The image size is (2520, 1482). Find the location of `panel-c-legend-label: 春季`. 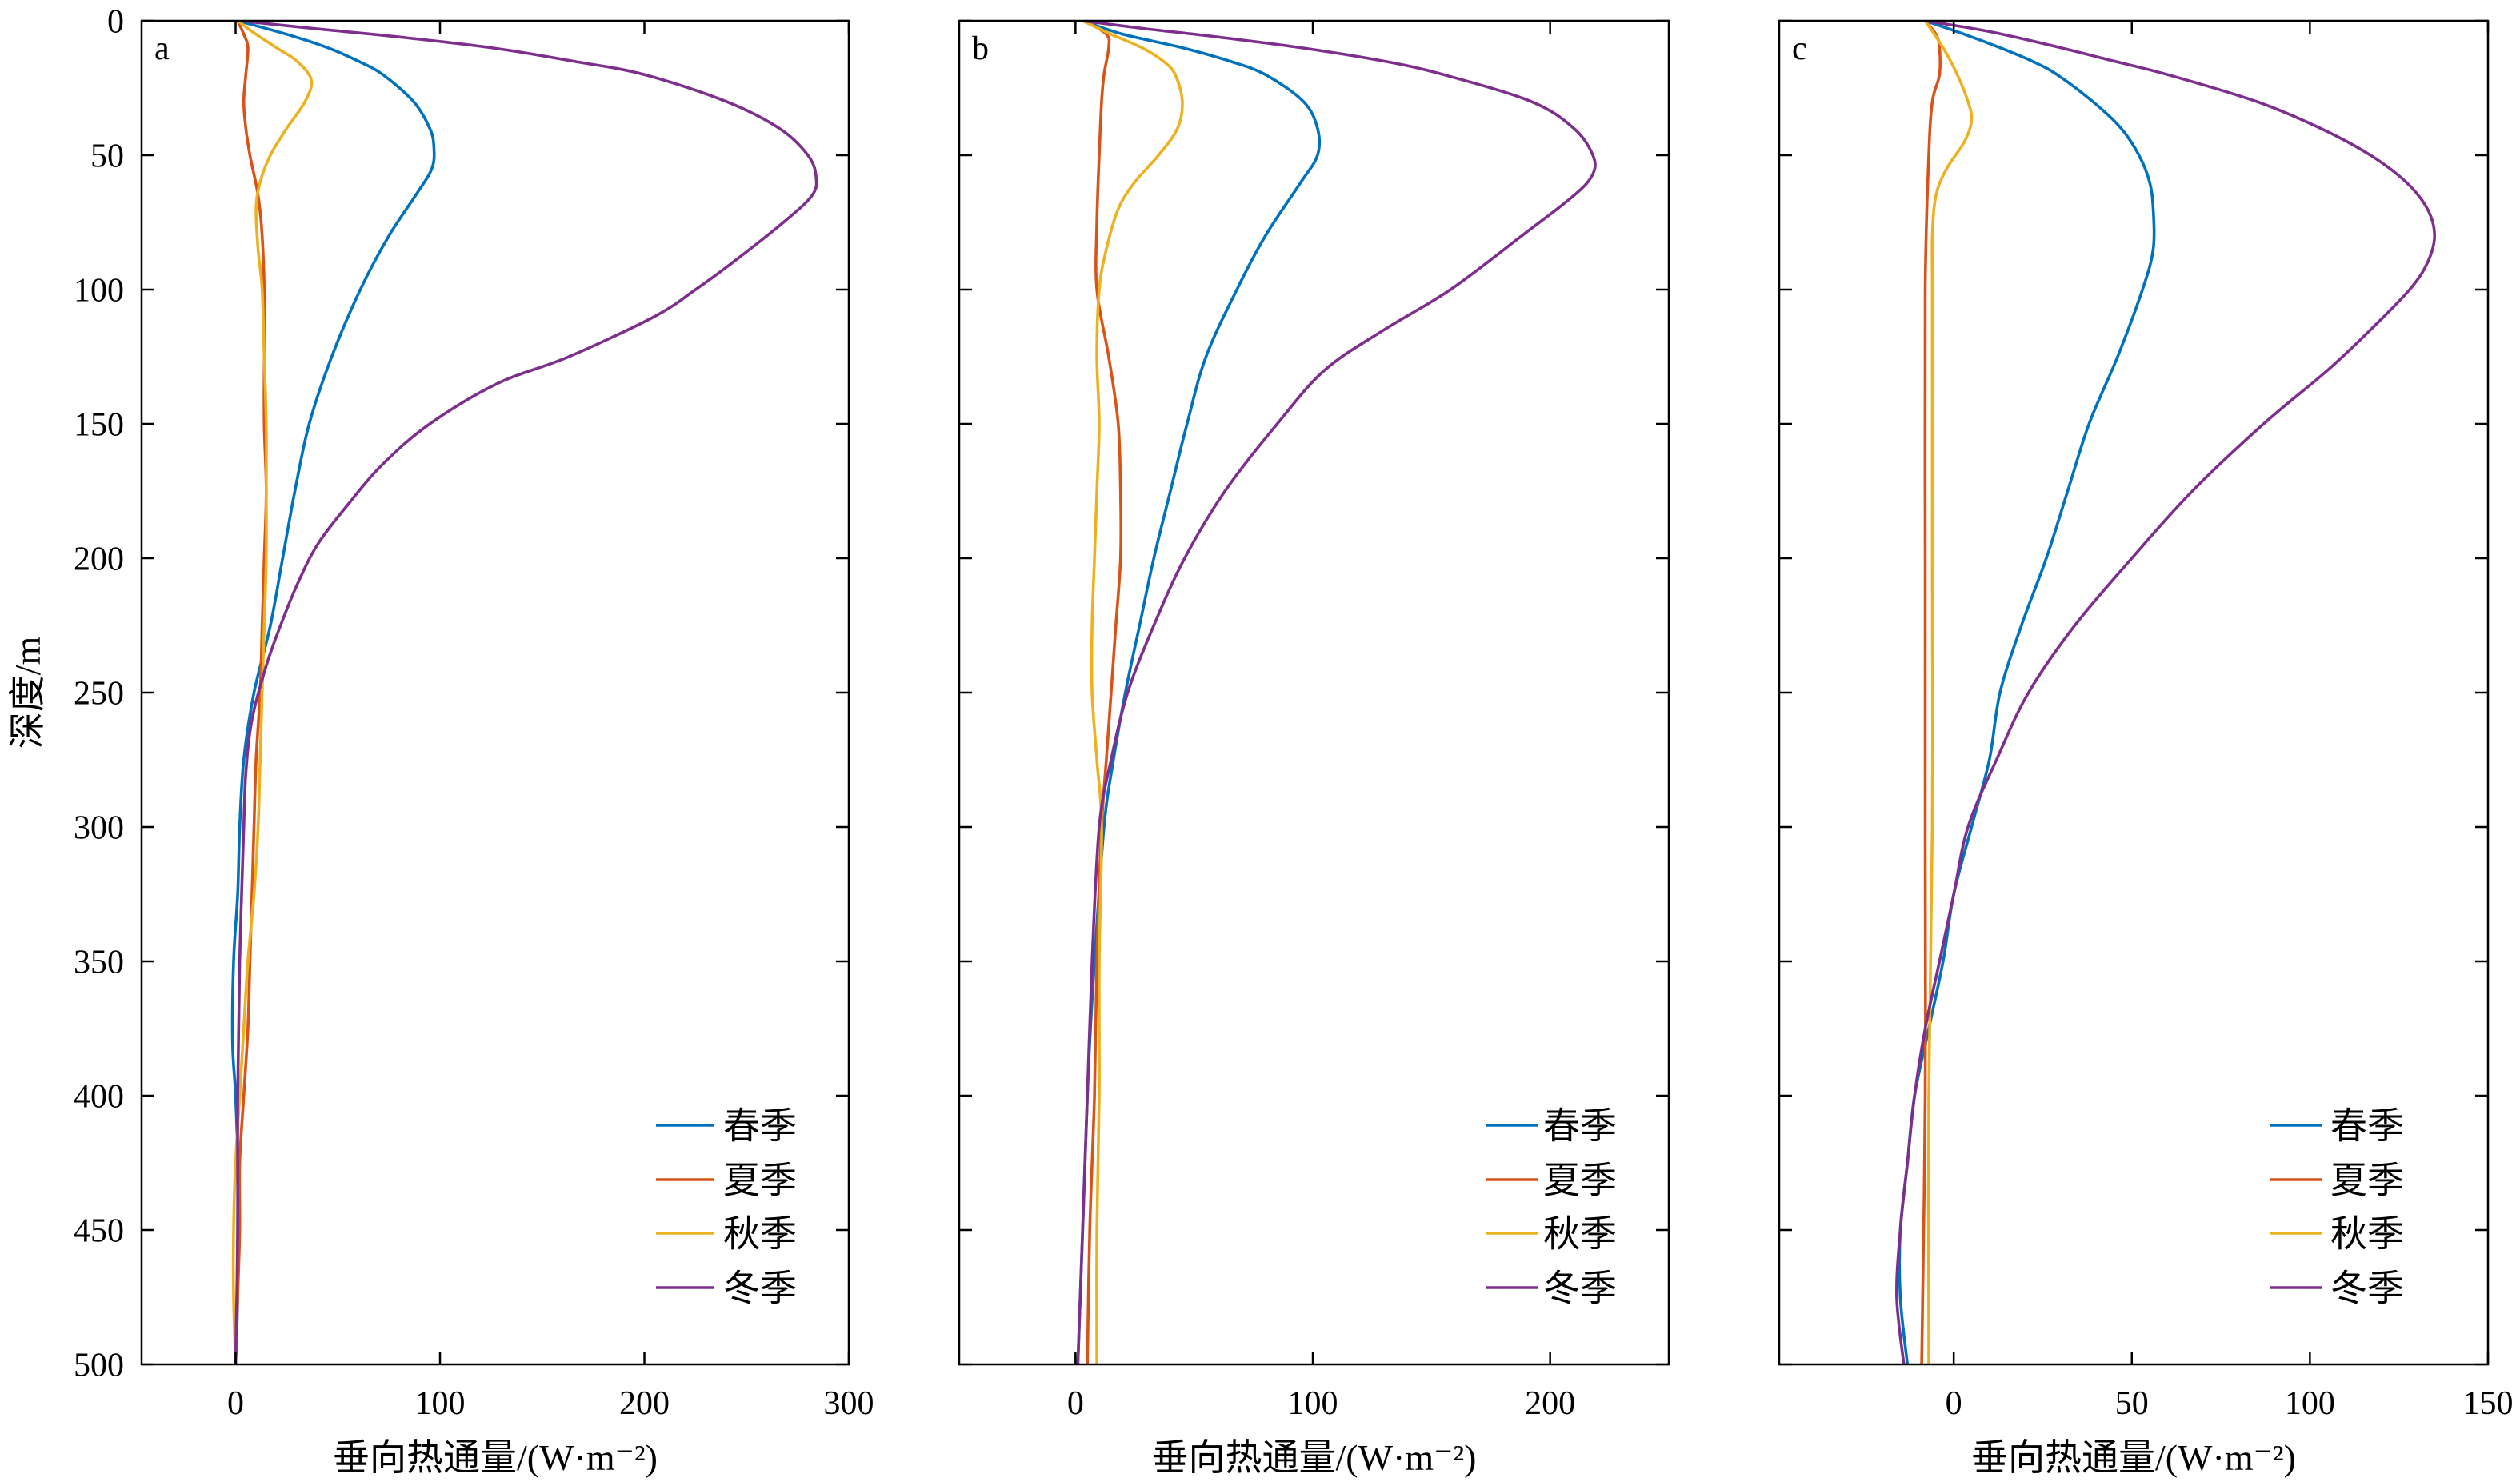

panel-c-legend-label: 春季 is located at coordinates (2367, 1126).